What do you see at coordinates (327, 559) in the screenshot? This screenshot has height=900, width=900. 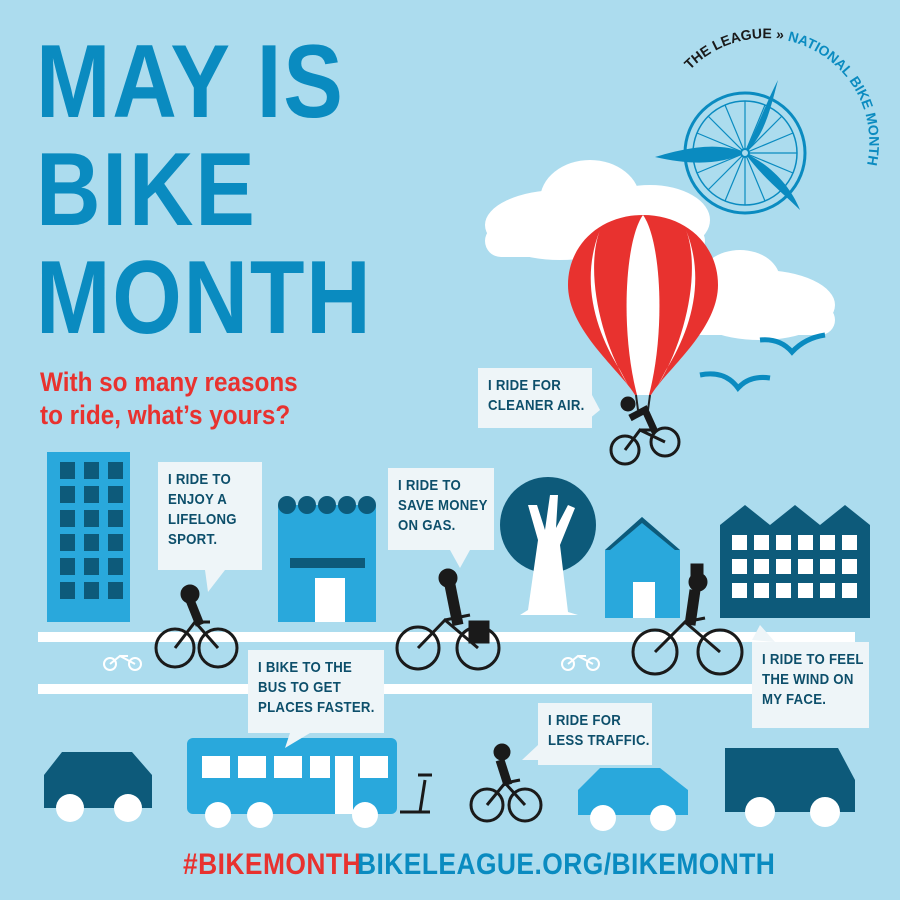 I see `store-building` at bounding box center [327, 559].